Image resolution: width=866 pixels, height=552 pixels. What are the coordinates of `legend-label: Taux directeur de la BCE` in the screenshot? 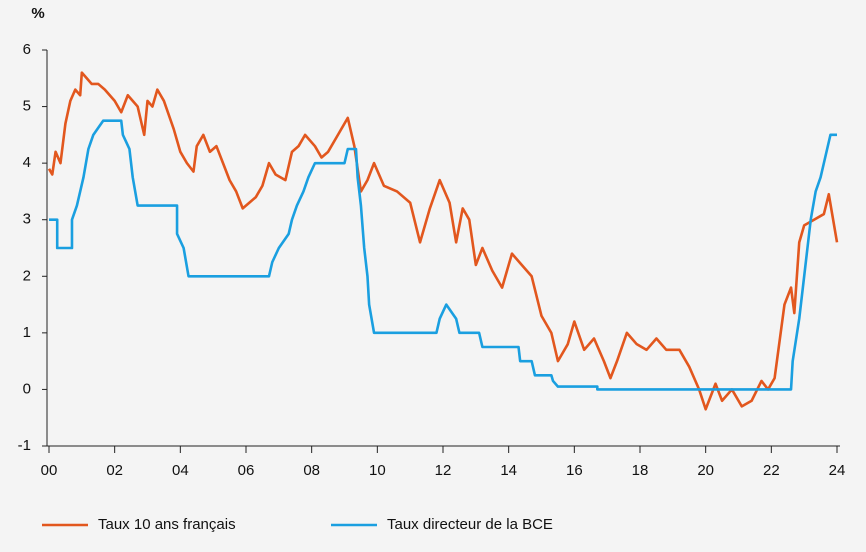 It's located at (470, 524).